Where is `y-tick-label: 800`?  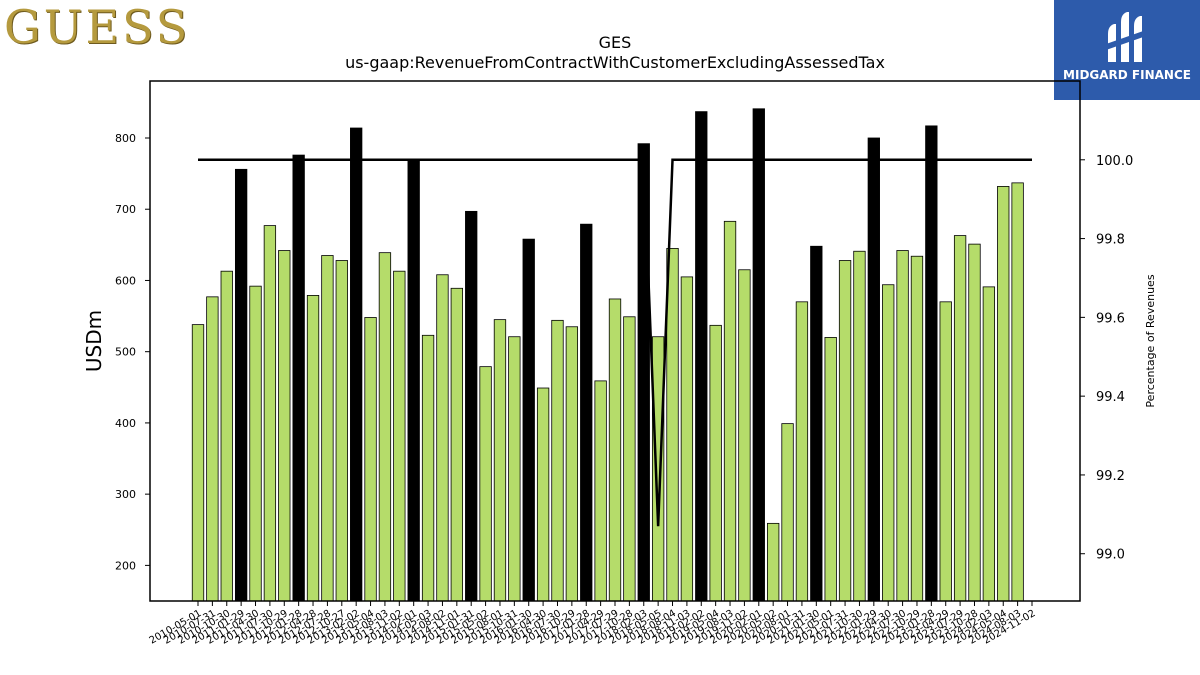
y-tick-label: 800 is located at coordinates (125, 138).